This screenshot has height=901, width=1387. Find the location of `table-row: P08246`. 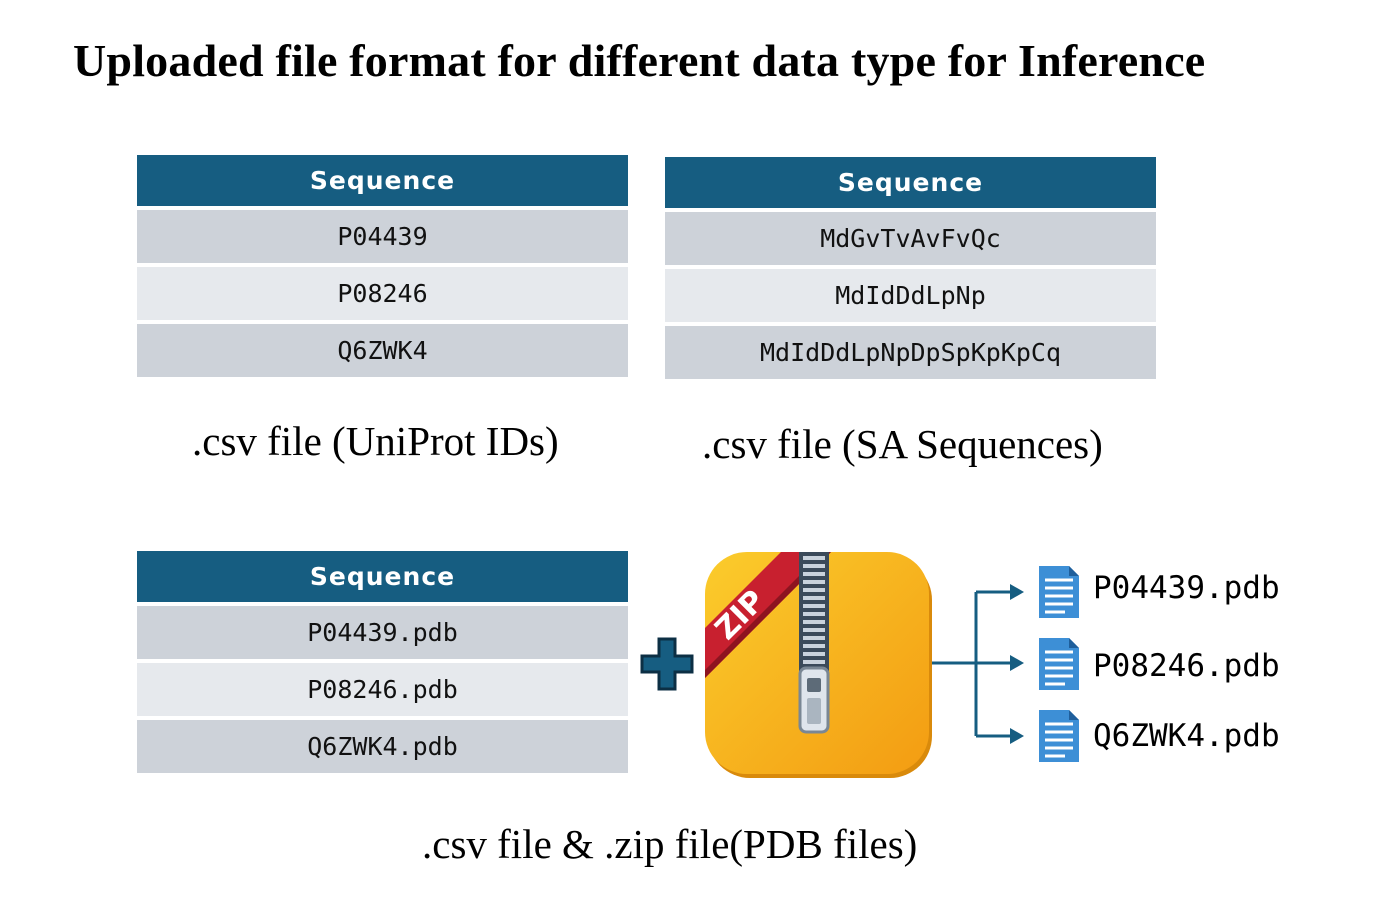

table-row: P08246 is located at coordinates (382, 293).